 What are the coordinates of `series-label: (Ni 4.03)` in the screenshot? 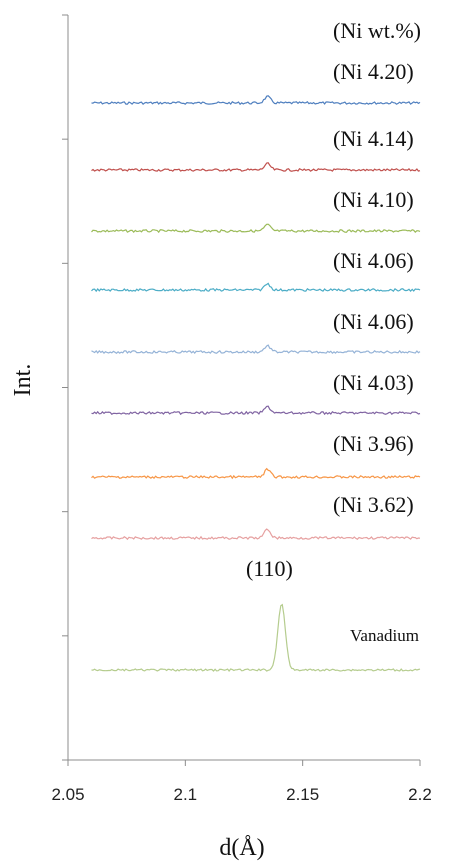 It's located at (373, 382).